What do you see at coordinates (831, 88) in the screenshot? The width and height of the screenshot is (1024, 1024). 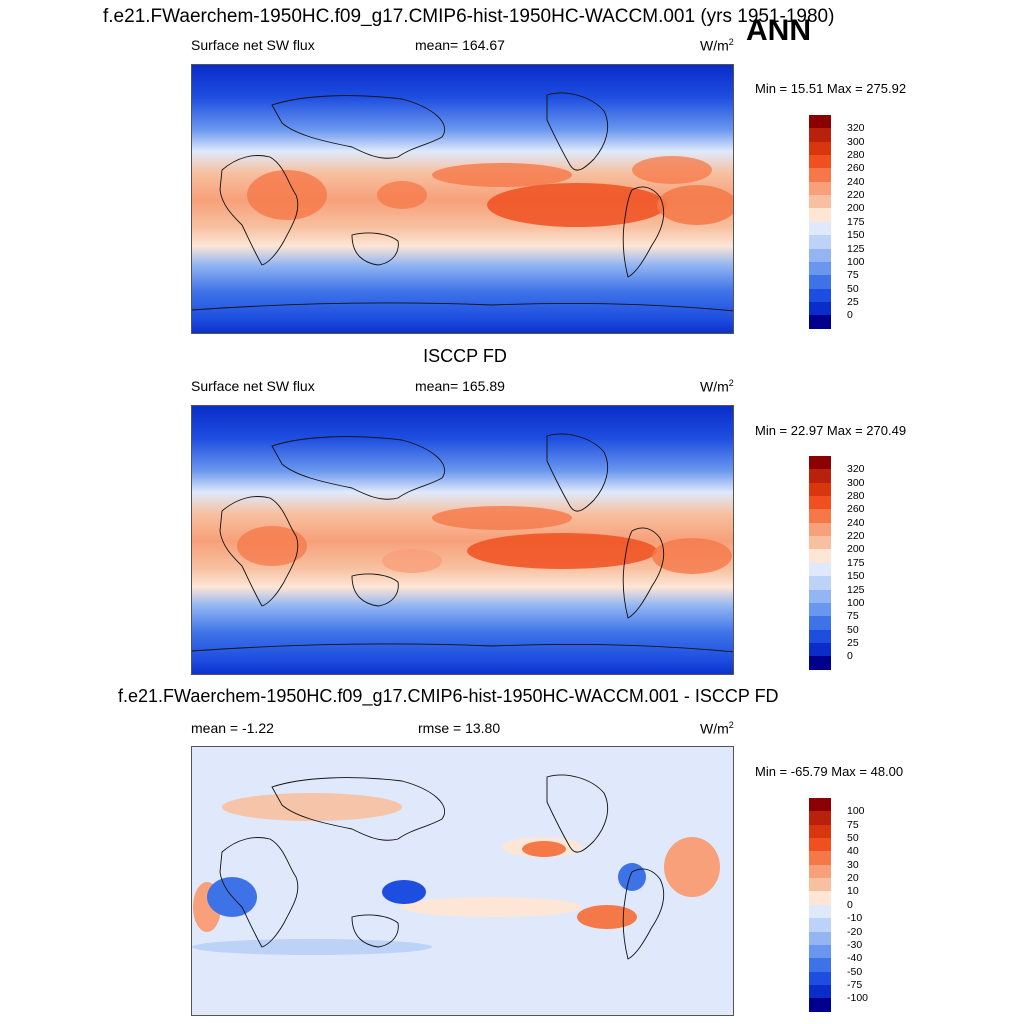 I see `panel1-minmax: Min = 15.51 Max = 275.92` at bounding box center [831, 88].